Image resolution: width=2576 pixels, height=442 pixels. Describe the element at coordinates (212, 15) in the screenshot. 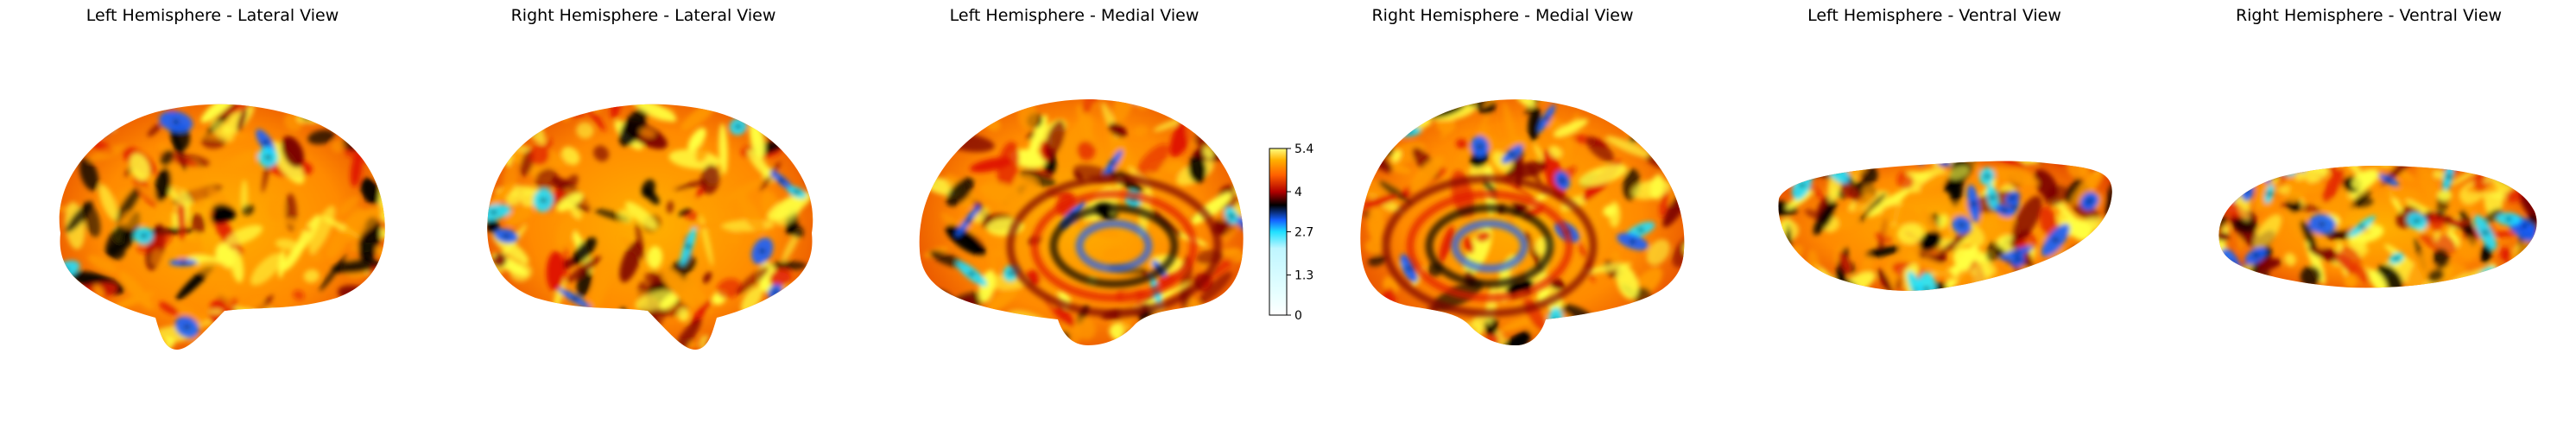

I see `panel-title: Left Hemisphere - Lateral View` at that location.